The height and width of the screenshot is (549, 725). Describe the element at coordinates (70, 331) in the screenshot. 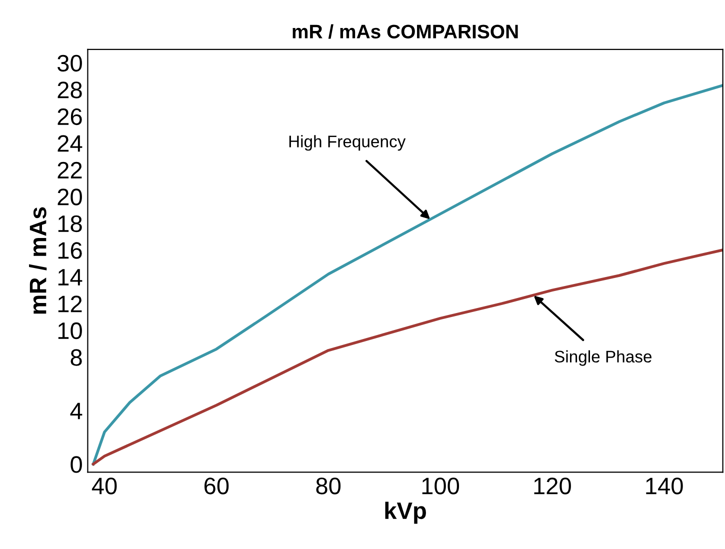

I see `y-tick-label: 10` at that location.